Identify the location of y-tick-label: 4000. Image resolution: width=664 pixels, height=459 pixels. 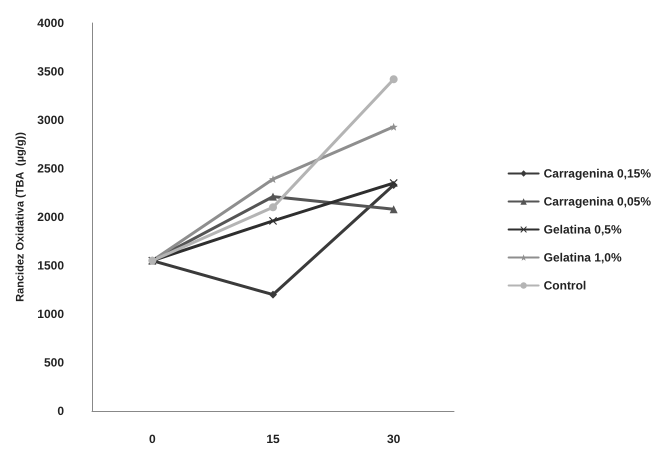
(50, 23).